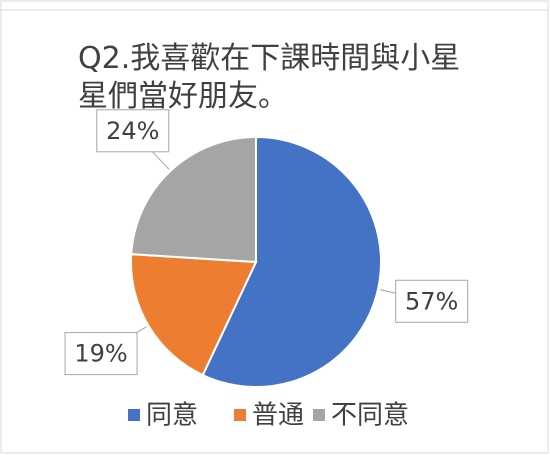 Image resolution: width=550 pixels, height=455 pixels. Describe the element at coordinates (278, 416) in the screenshot. I see `legend-label: 普通` at that location.